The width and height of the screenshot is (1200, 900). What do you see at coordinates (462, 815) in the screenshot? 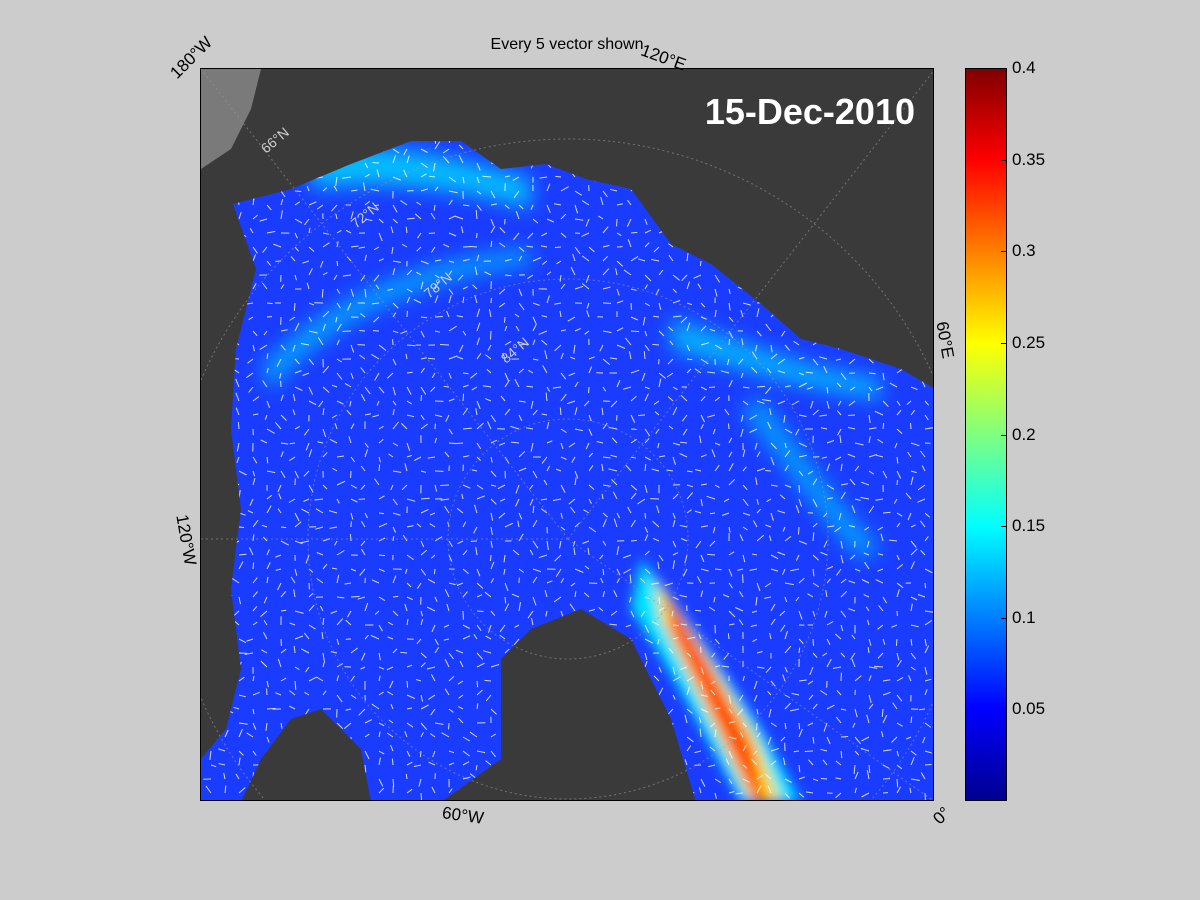
I see `lon-label-60w: 60°W` at bounding box center [462, 815].